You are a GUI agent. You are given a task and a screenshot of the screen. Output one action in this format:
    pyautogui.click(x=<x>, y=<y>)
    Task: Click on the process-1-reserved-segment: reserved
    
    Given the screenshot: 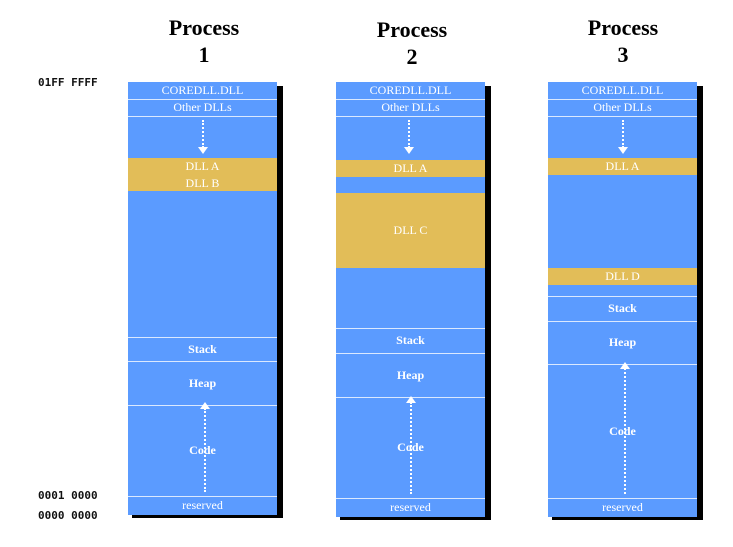 What is the action you would take?
    pyautogui.click(x=202, y=505)
    